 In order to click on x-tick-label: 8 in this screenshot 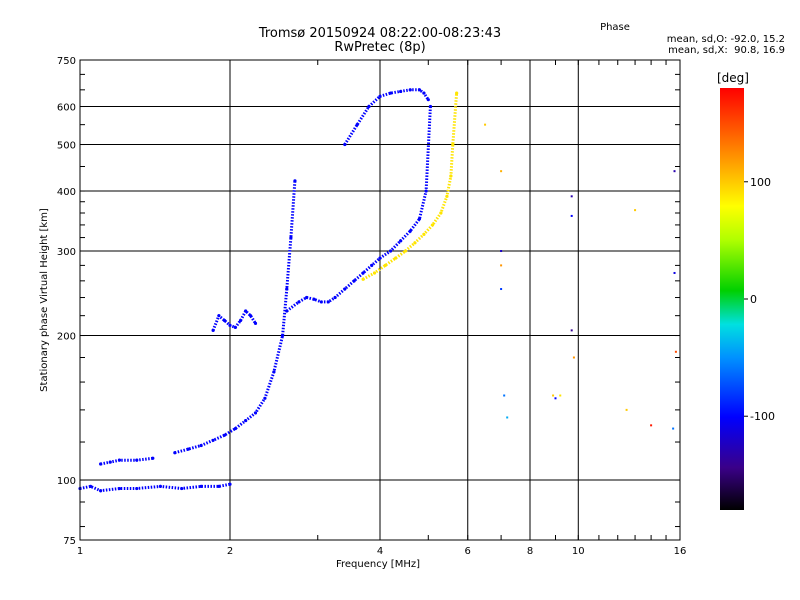, I will do `click(530, 551)`.